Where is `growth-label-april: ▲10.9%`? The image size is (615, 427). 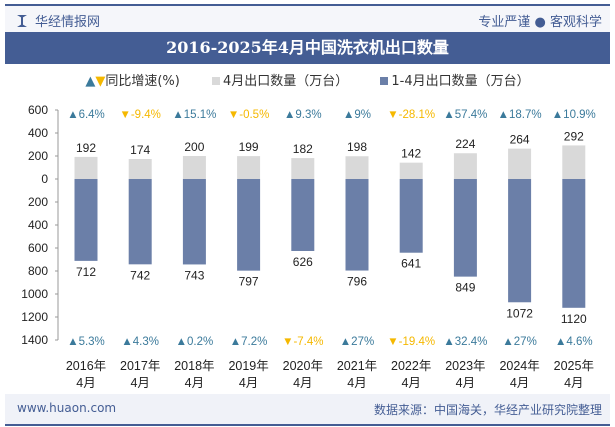
growth-label-april: ▲10.9% is located at coordinates (574, 115).